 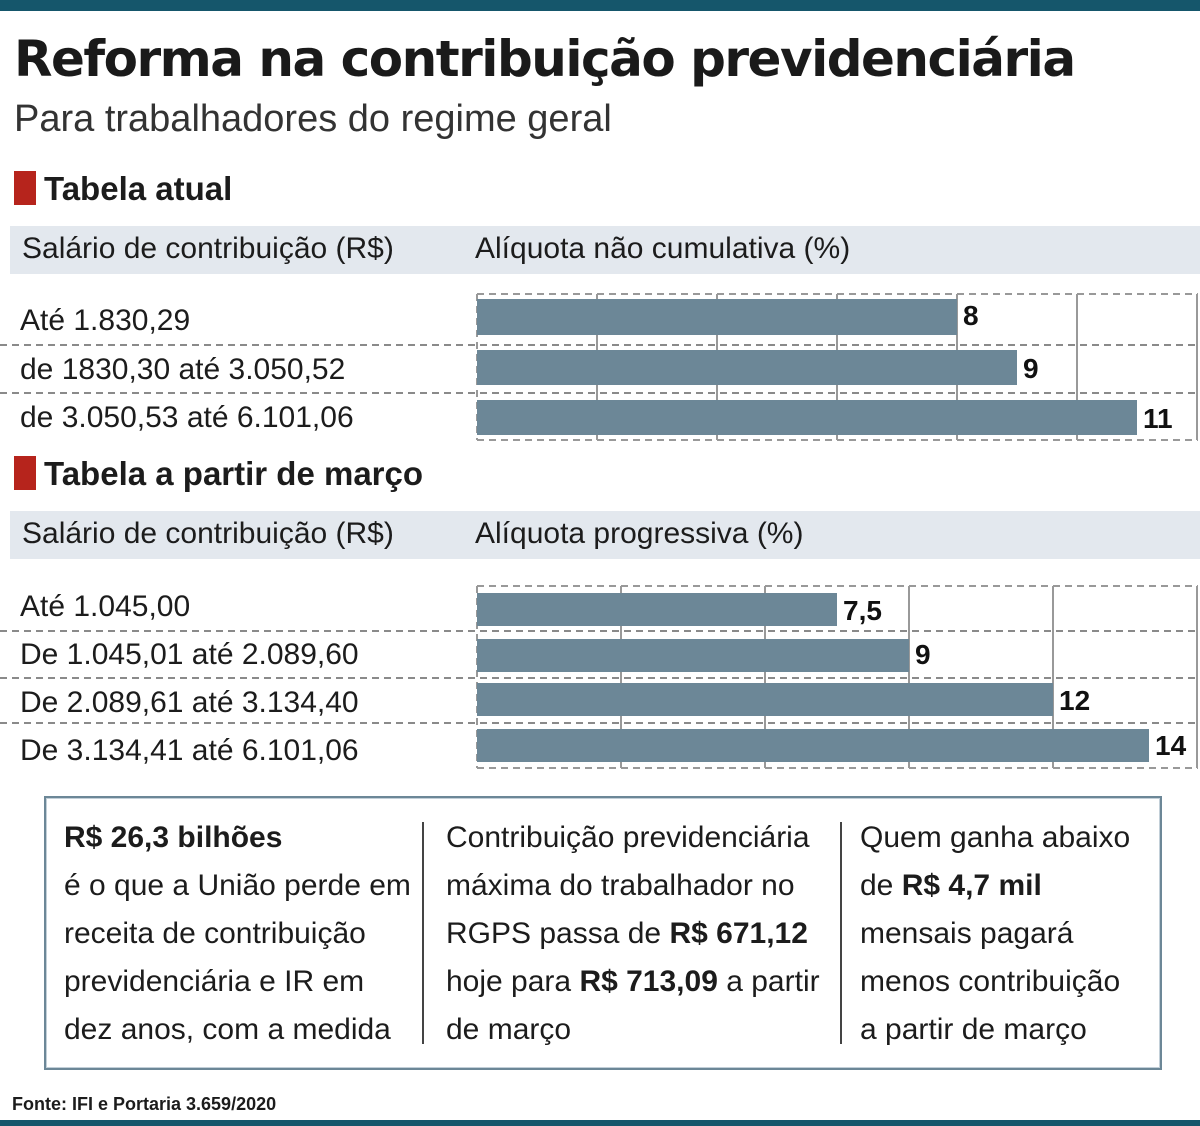 What do you see at coordinates (648, 981) in the screenshot?
I see `note-middle-highlight: R$ 713,09` at bounding box center [648, 981].